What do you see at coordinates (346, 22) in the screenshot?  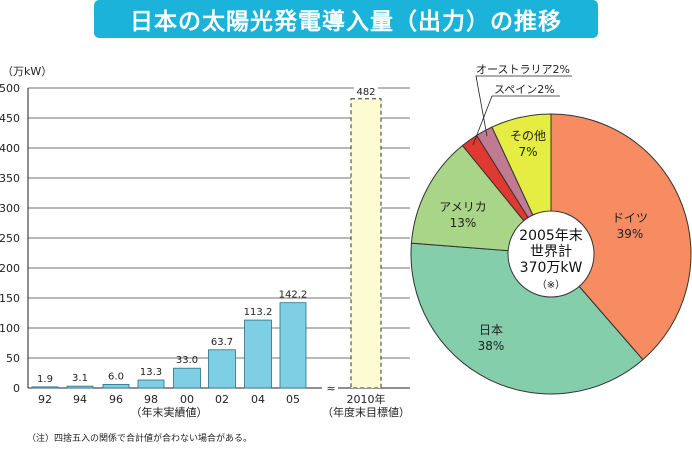 I see `page-title: 日本の太陽光発電導入量（出力）の推移` at bounding box center [346, 22].